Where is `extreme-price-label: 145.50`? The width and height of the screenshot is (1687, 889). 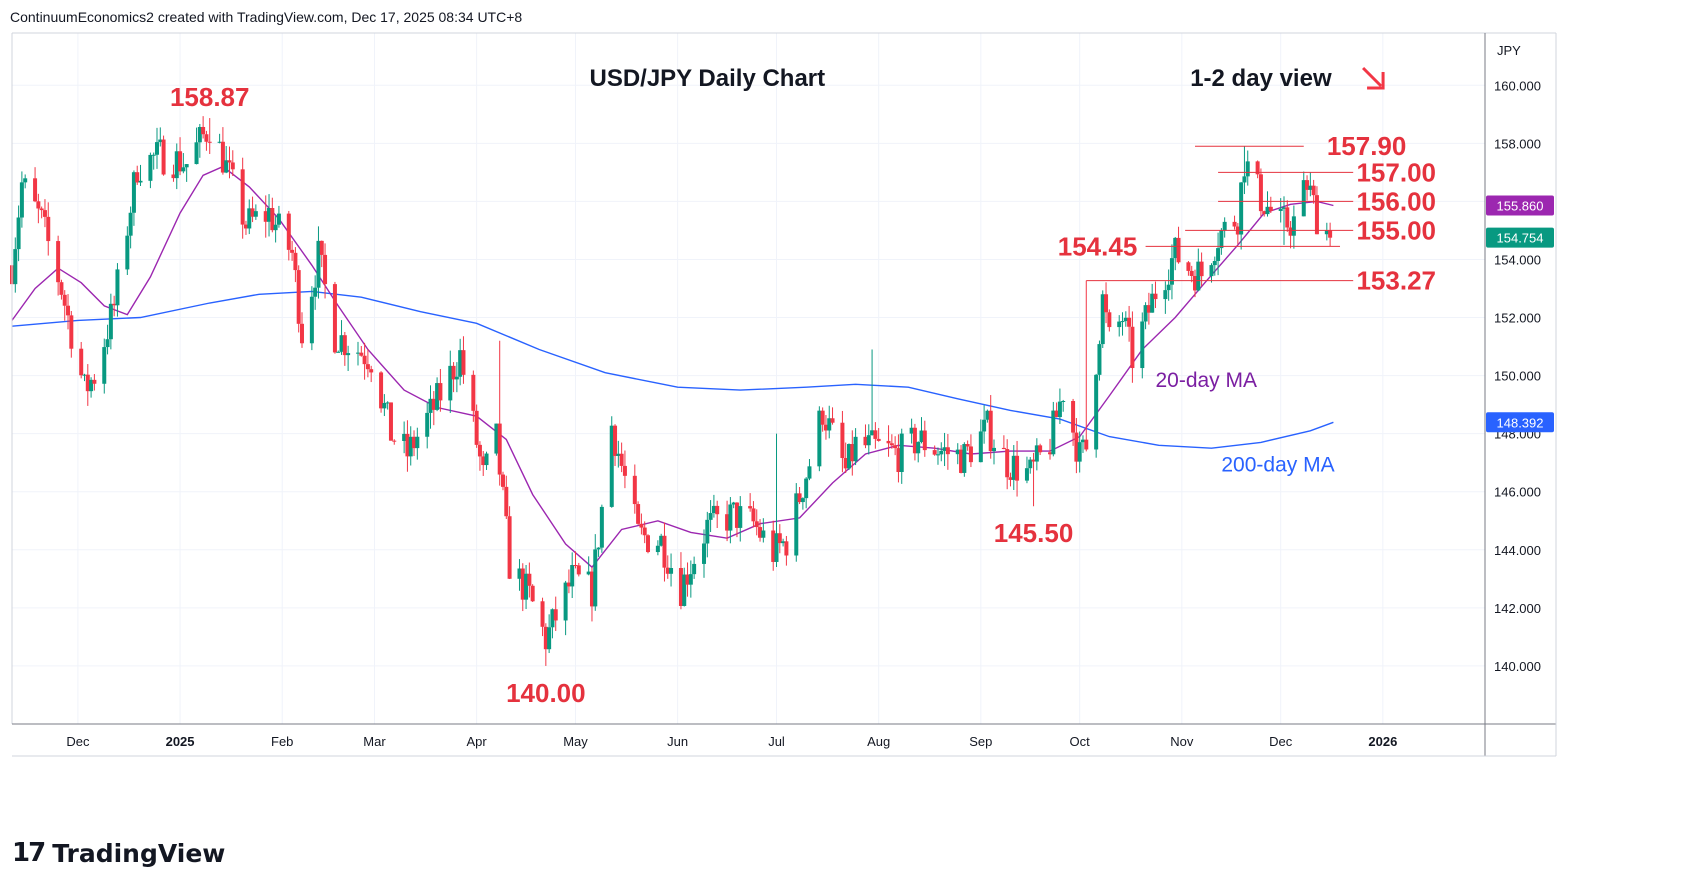 extreme-price-label: 145.50 is located at coordinates (1034, 533).